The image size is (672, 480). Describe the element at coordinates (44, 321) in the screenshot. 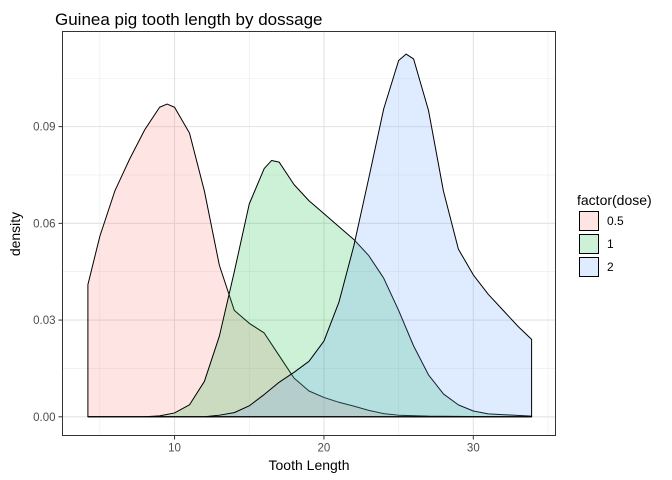

I see `y-tick-label: 0.03` at that location.